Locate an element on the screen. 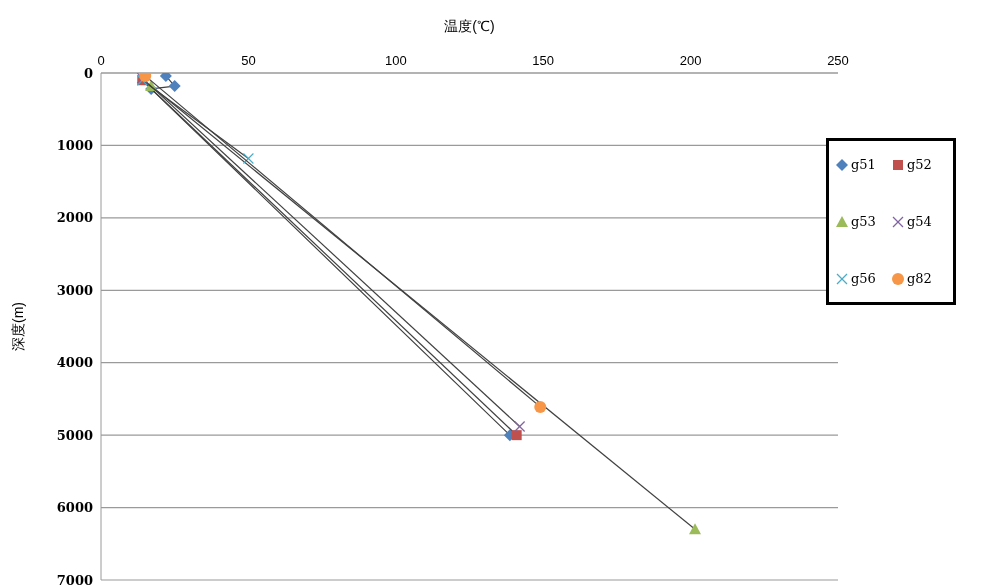 The width and height of the screenshot is (1004, 587). legend-label: g56 is located at coordinates (863, 278).